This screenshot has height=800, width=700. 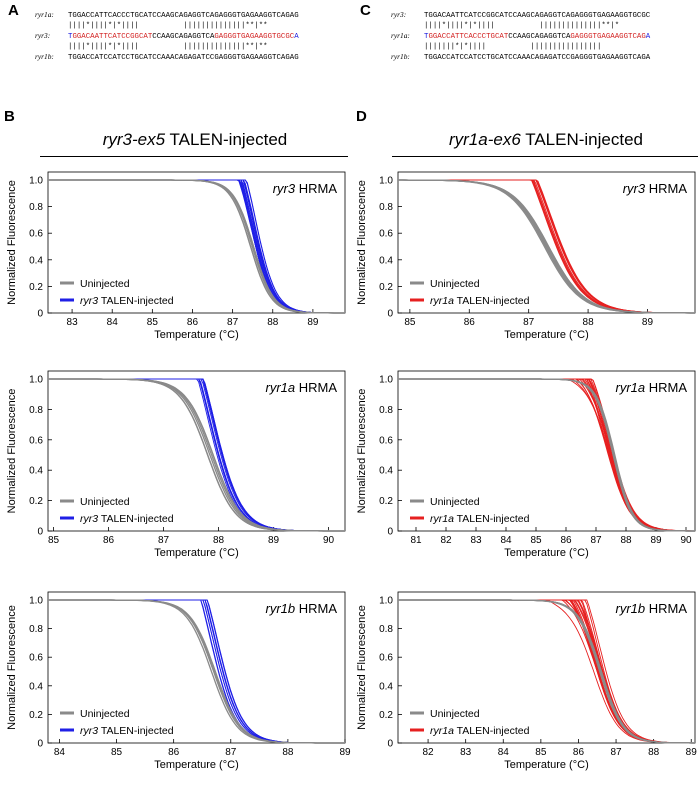 I want to click on header-right-gene: ryr1a-ex6, so click(x=484, y=139).